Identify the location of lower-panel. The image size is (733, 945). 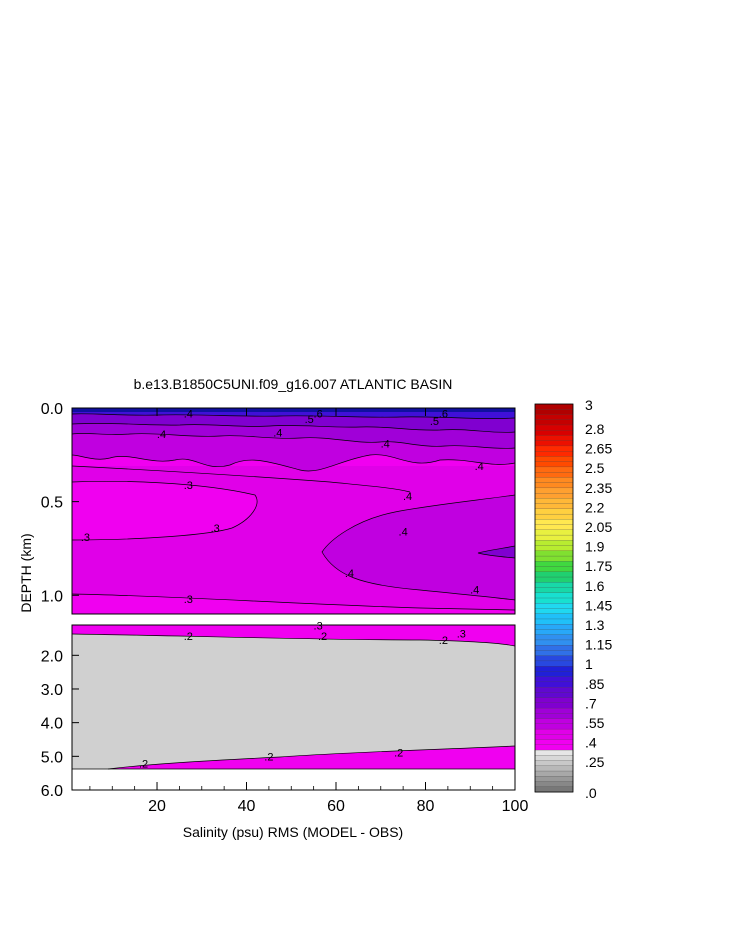
(293, 707).